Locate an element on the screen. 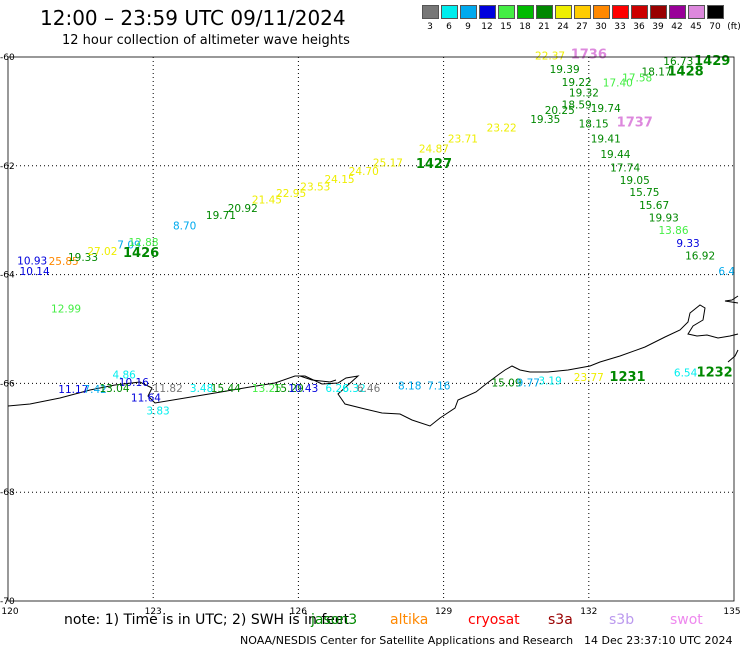 The width and height of the screenshot is (740, 650). legend-label-30: 30 is located at coordinates (601, 27).